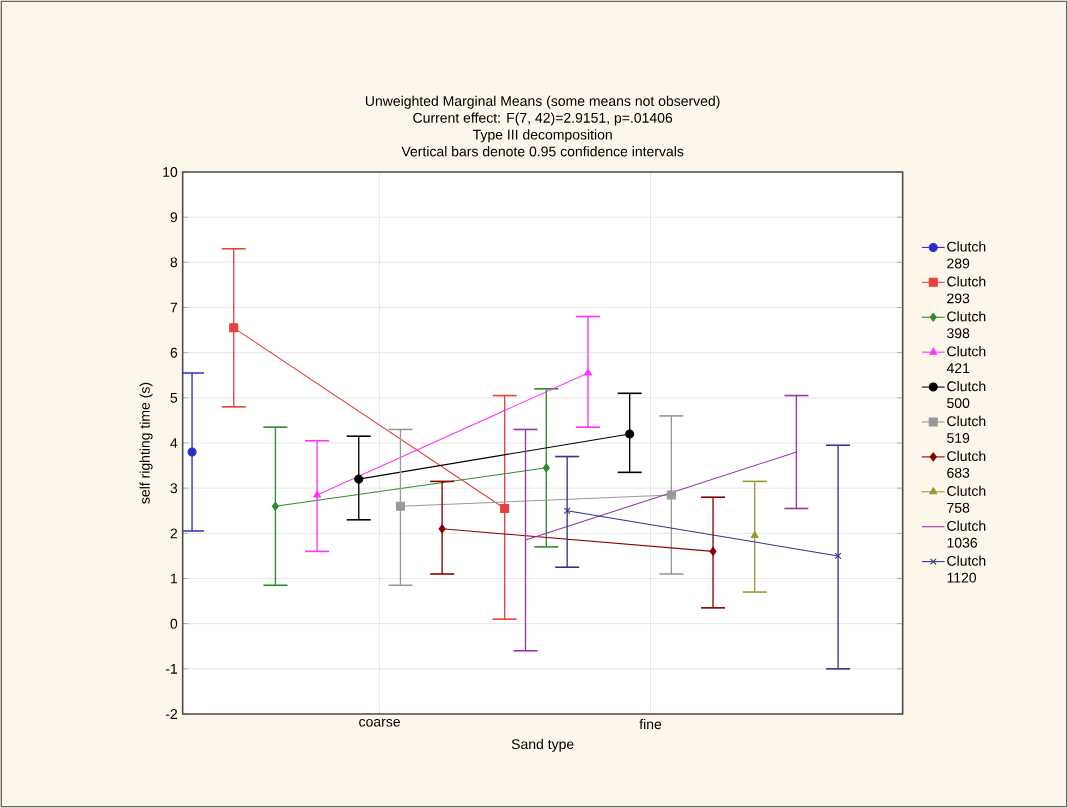 The height and width of the screenshot is (808, 1068). I want to click on y-tick-label: -1, so click(171, 669).